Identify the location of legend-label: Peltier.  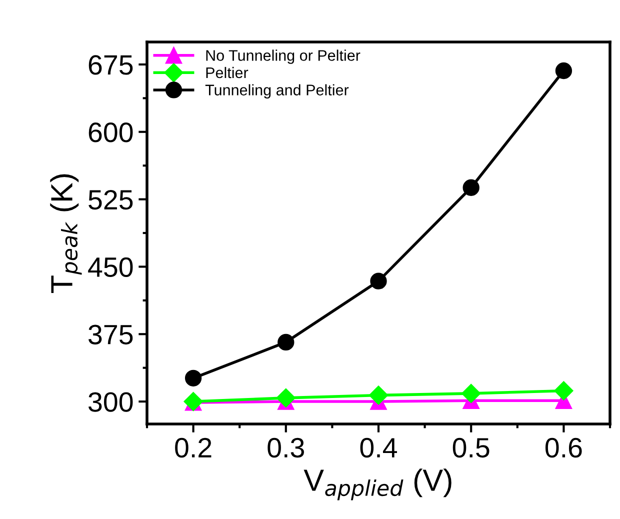
(227, 72).